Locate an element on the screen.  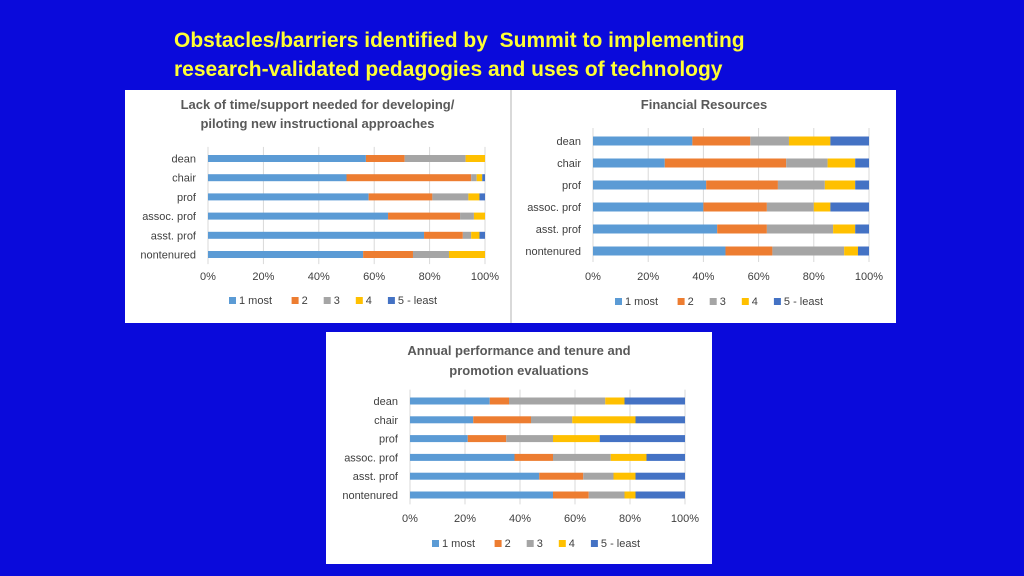
bar-assoc-prof-5-least is located at coordinates (849, 207).